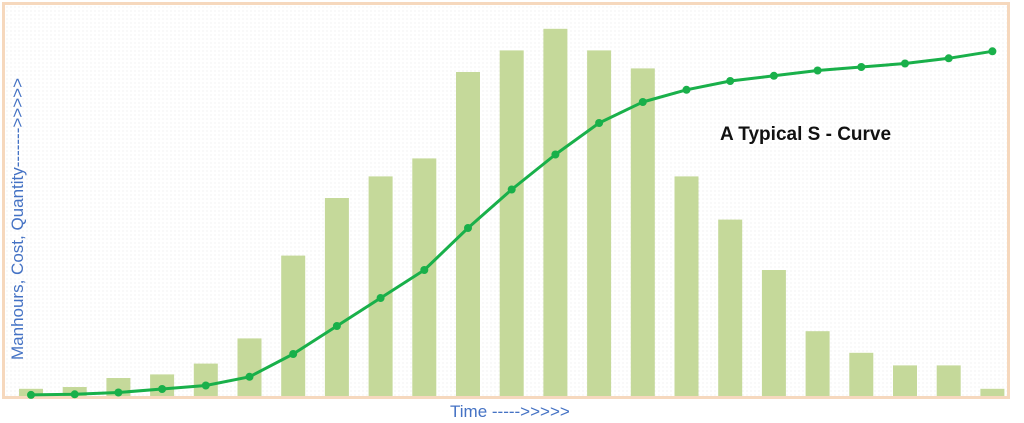 The height and width of the screenshot is (423, 1024). I want to click on chart-annotation: A Typical S - Curve, so click(806, 134).